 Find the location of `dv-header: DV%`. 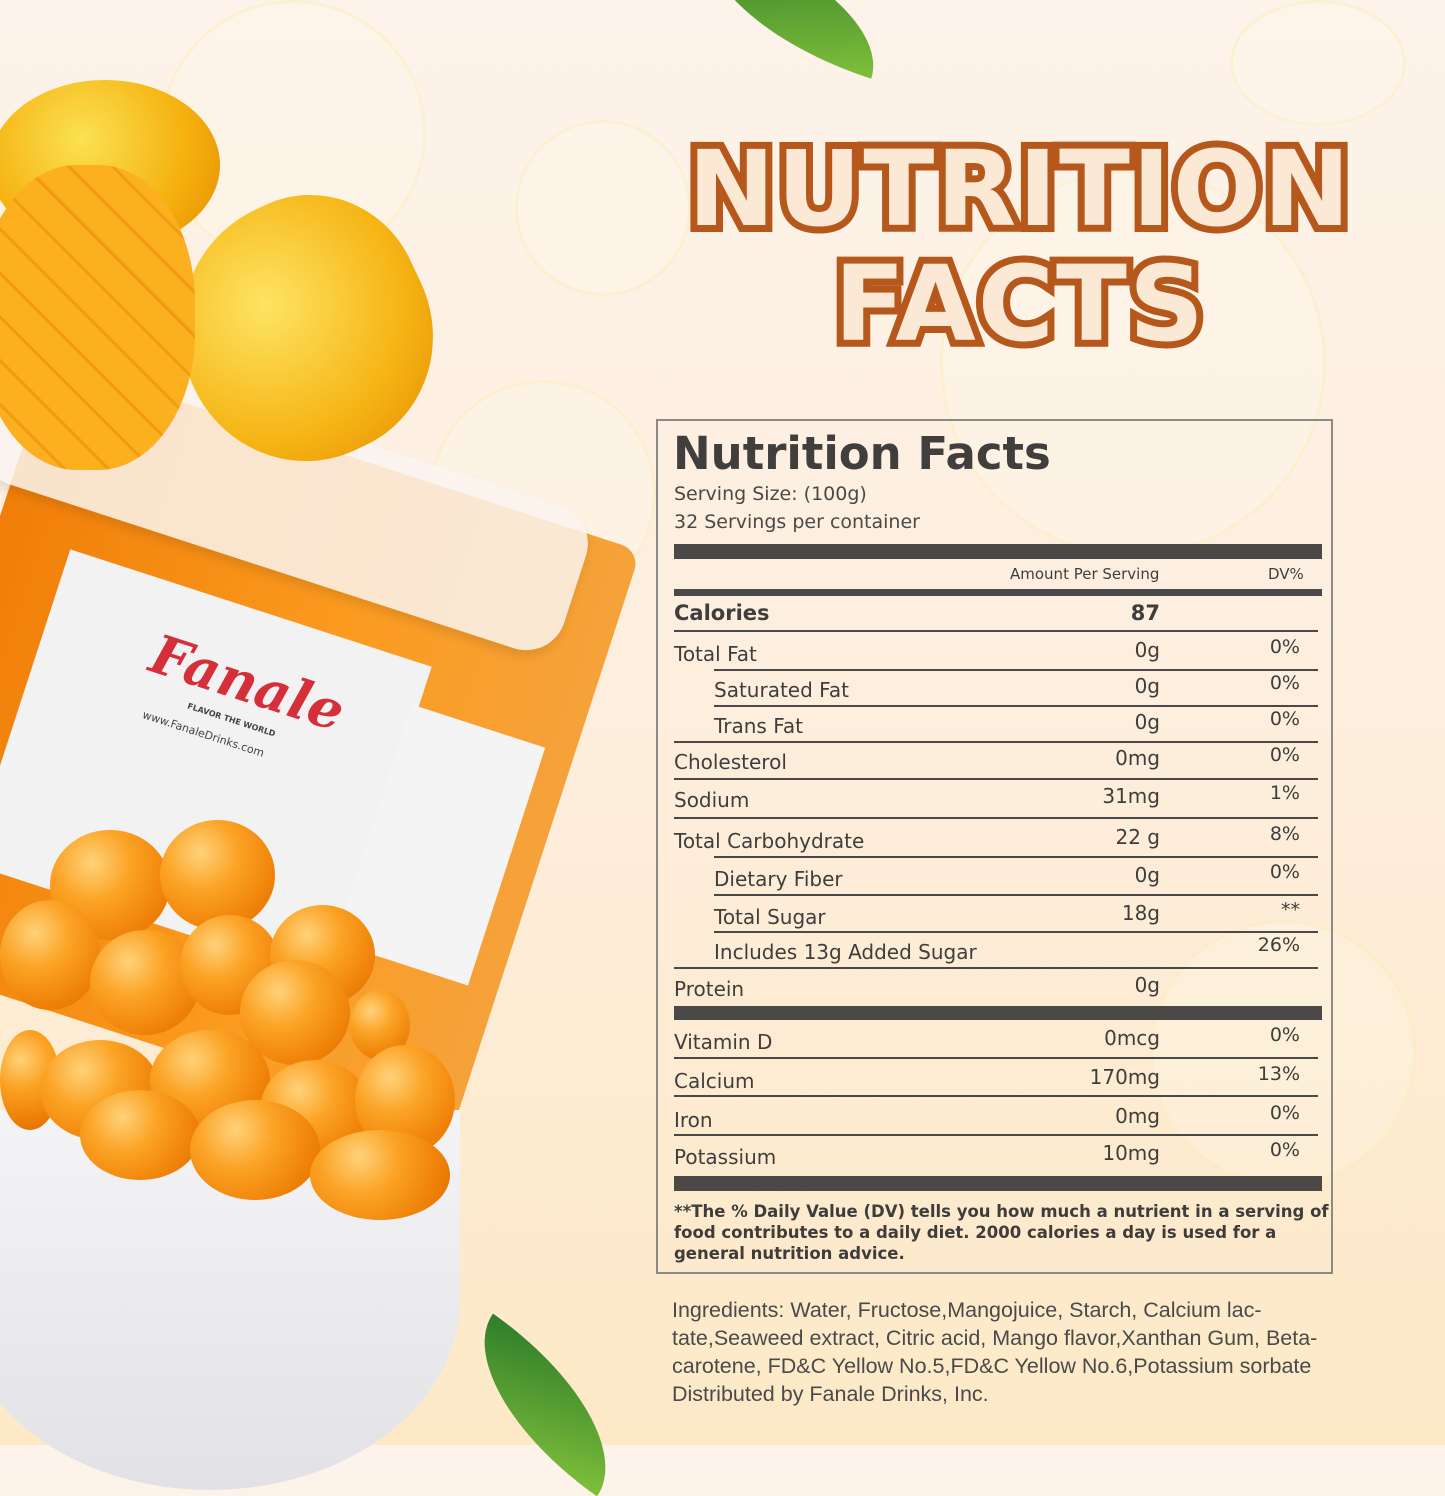

dv-header: DV% is located at coordinates (1286, 574).